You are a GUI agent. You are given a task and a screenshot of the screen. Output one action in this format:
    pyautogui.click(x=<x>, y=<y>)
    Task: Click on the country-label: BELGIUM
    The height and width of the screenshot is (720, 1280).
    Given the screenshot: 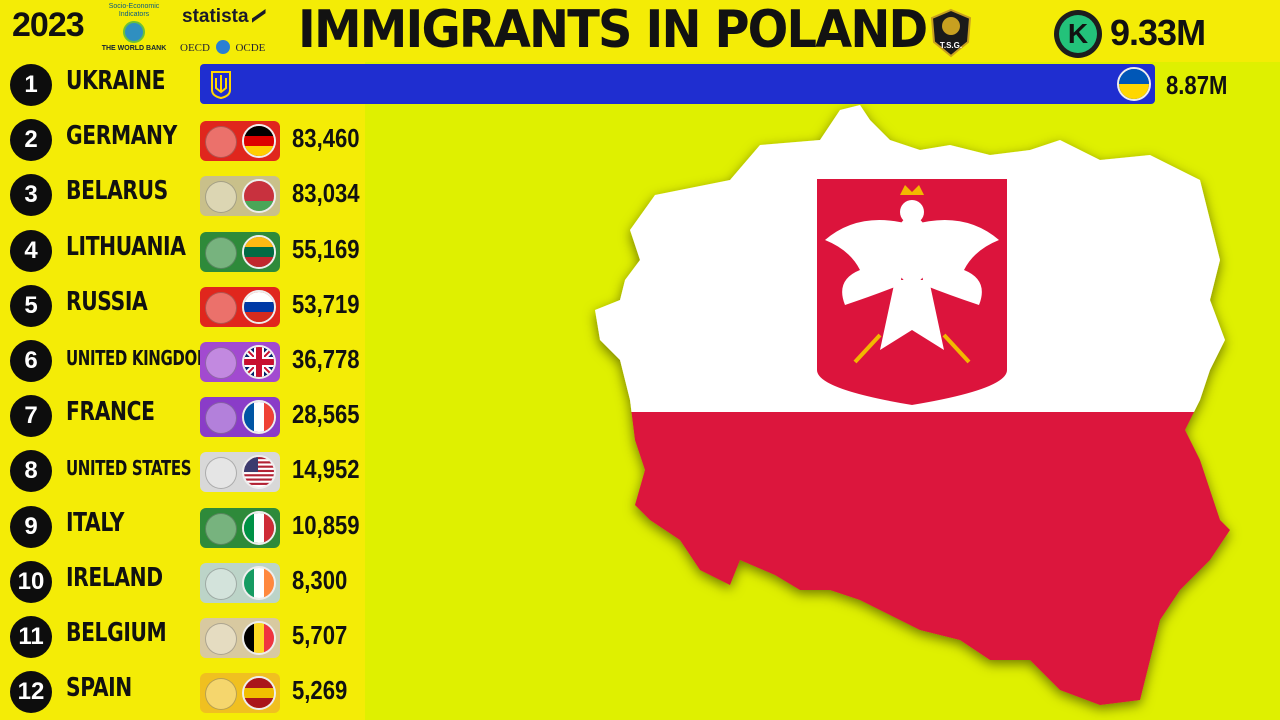 What is the action you would take?
    pyautogui.click(x=116, y=633)
    